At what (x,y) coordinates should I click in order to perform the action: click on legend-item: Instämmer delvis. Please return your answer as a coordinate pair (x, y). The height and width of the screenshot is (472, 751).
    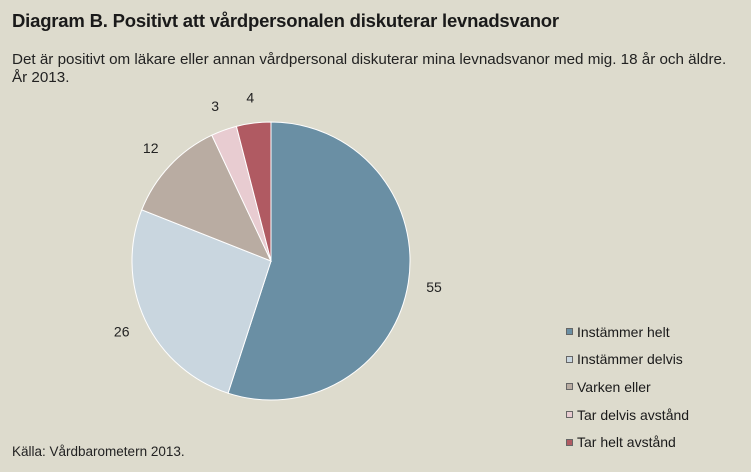
    Looking at the image, I should click on (627, 360).